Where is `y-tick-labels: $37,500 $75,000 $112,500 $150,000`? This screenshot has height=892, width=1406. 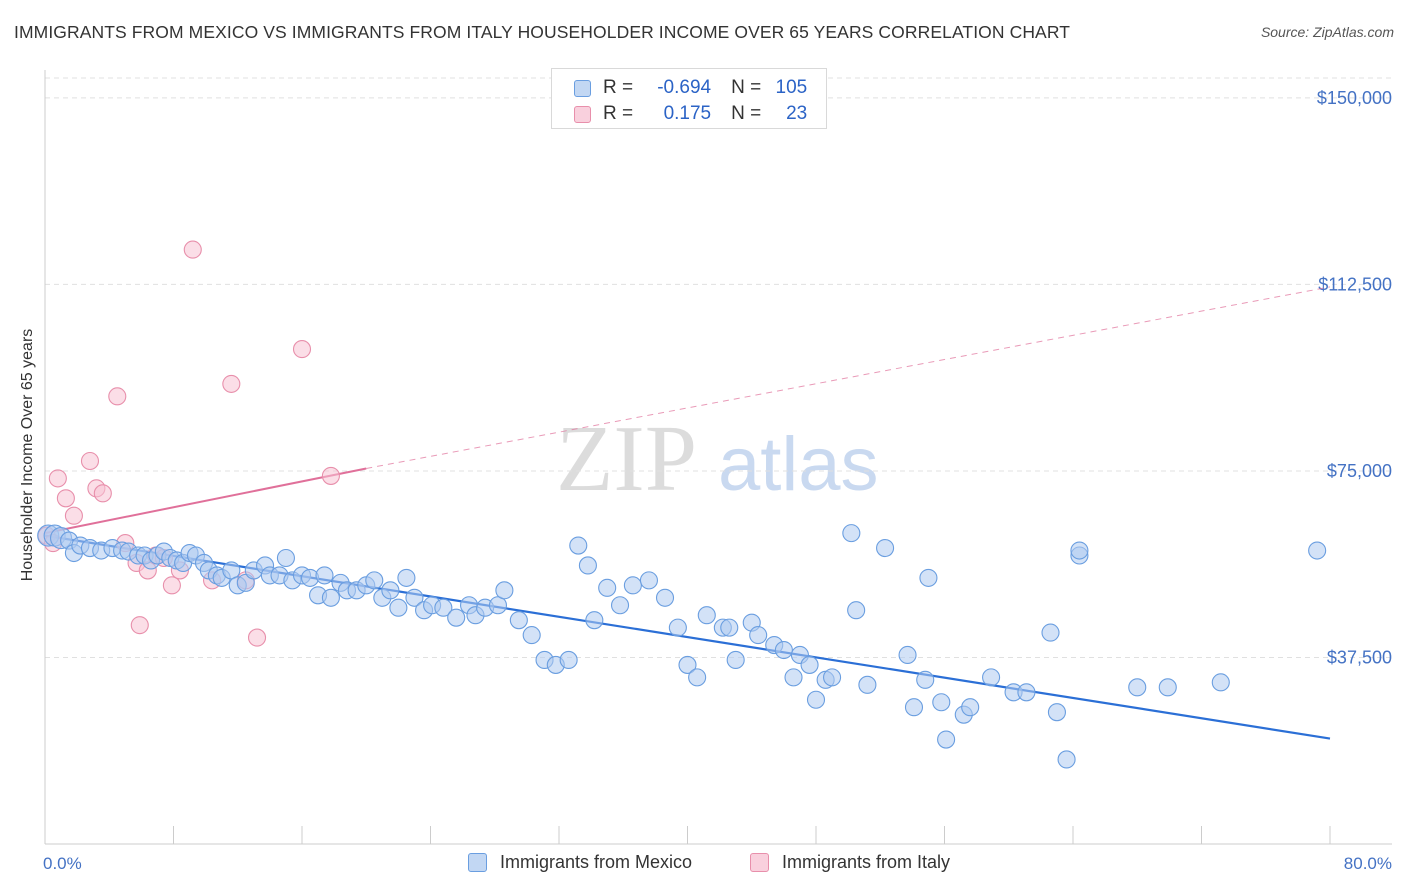
y-tick-labels: $37,500 $75,000 $112,500 $150,000 is located at coordinates (1354, 378).